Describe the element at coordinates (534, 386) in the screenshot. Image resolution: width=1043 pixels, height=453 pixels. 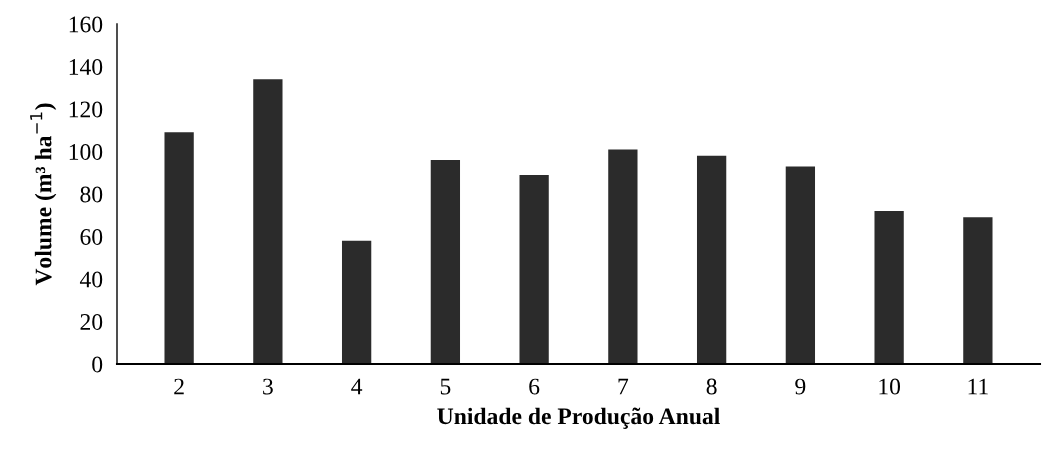
I see `x-tick-label: 6` at that location.